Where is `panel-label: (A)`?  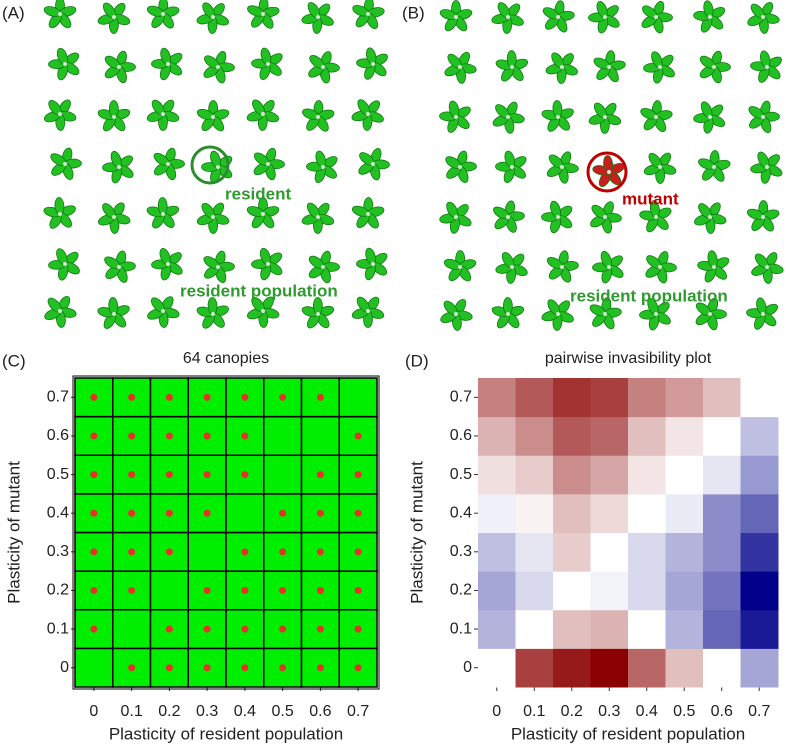
panel-label: (A) is located at coordinates (13, 12).